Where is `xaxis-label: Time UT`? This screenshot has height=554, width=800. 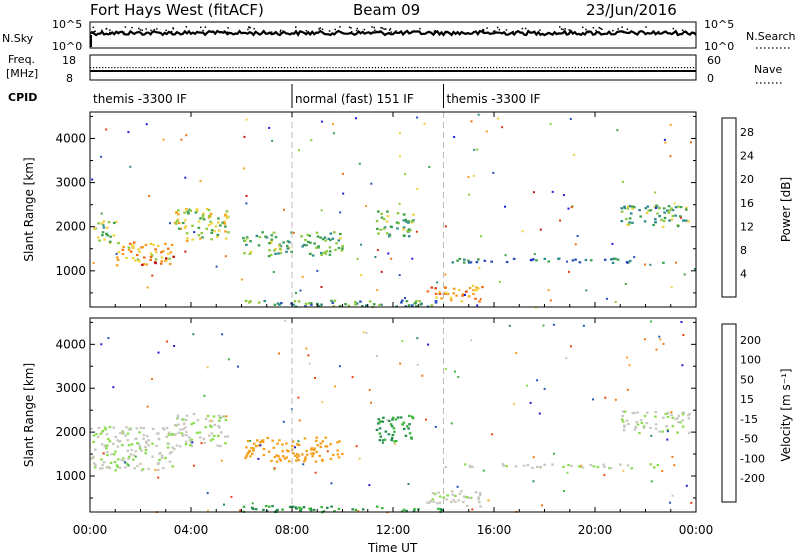
xaxis-label: Time UT is located at coordinates (392, 547).